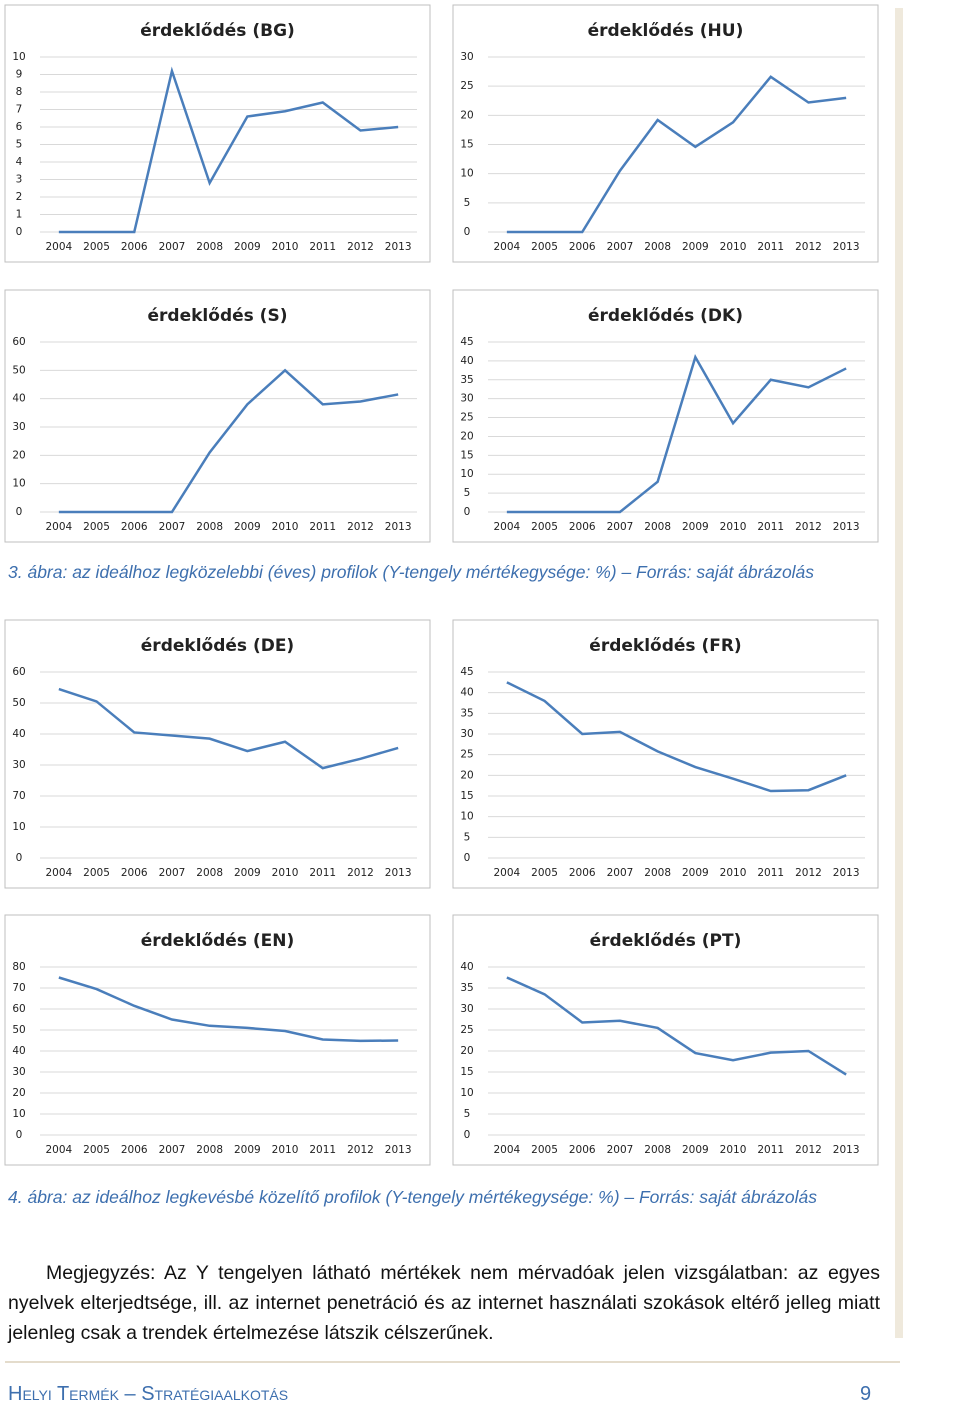  What do you see at coordinates (466, 145) in the screenshot?
I see `y-tick-label: 15` at bounding box center [466, 145].